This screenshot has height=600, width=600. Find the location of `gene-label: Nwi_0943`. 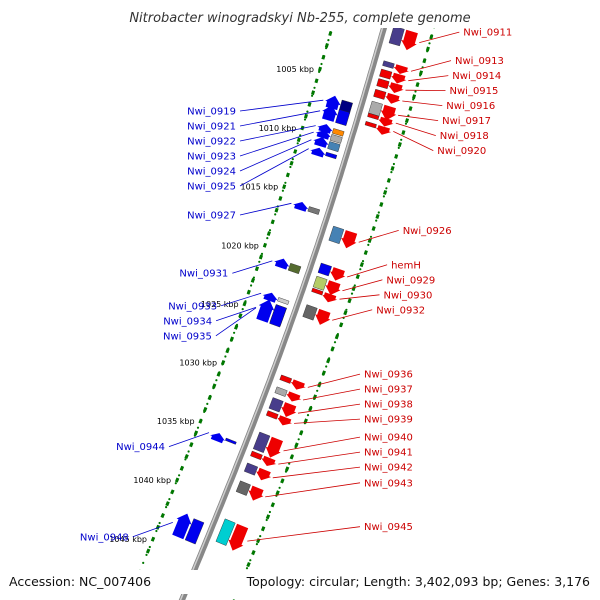

gene-label: Nwi_0943 is located at coordinates (388, 483).